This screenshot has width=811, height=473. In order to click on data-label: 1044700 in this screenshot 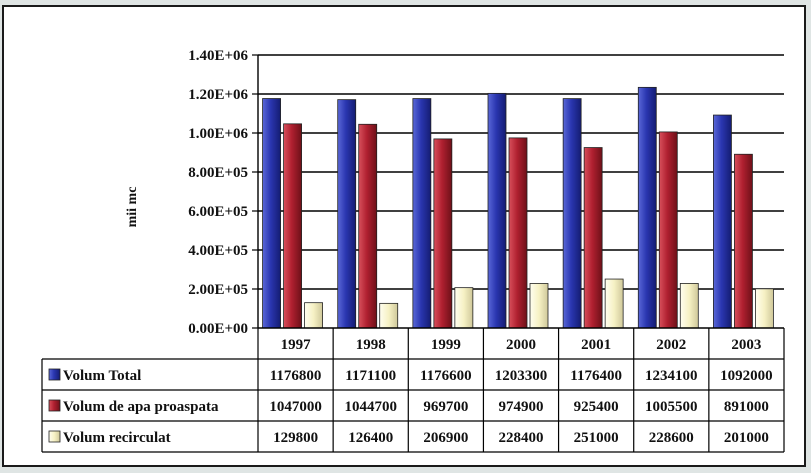, I will do `click(370, 407)`.